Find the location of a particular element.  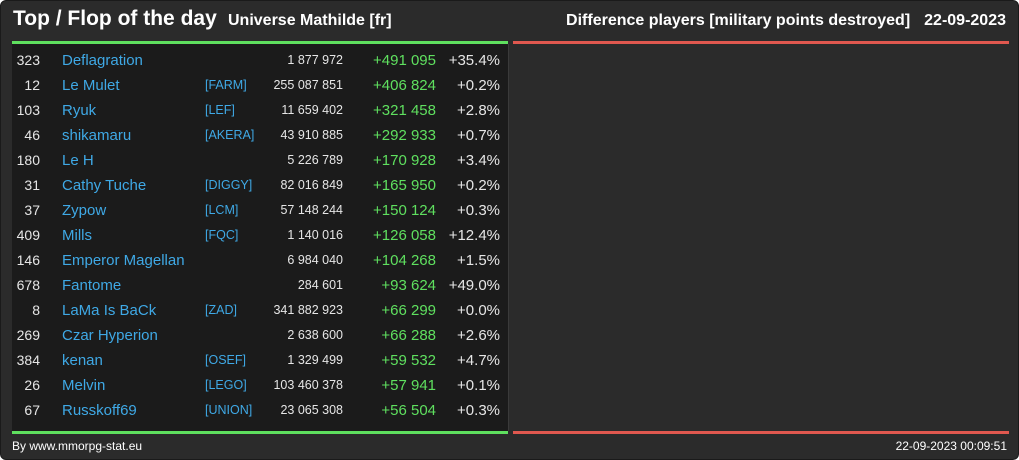

player-points: 341 882 923 is located at coordinates (308, 310).